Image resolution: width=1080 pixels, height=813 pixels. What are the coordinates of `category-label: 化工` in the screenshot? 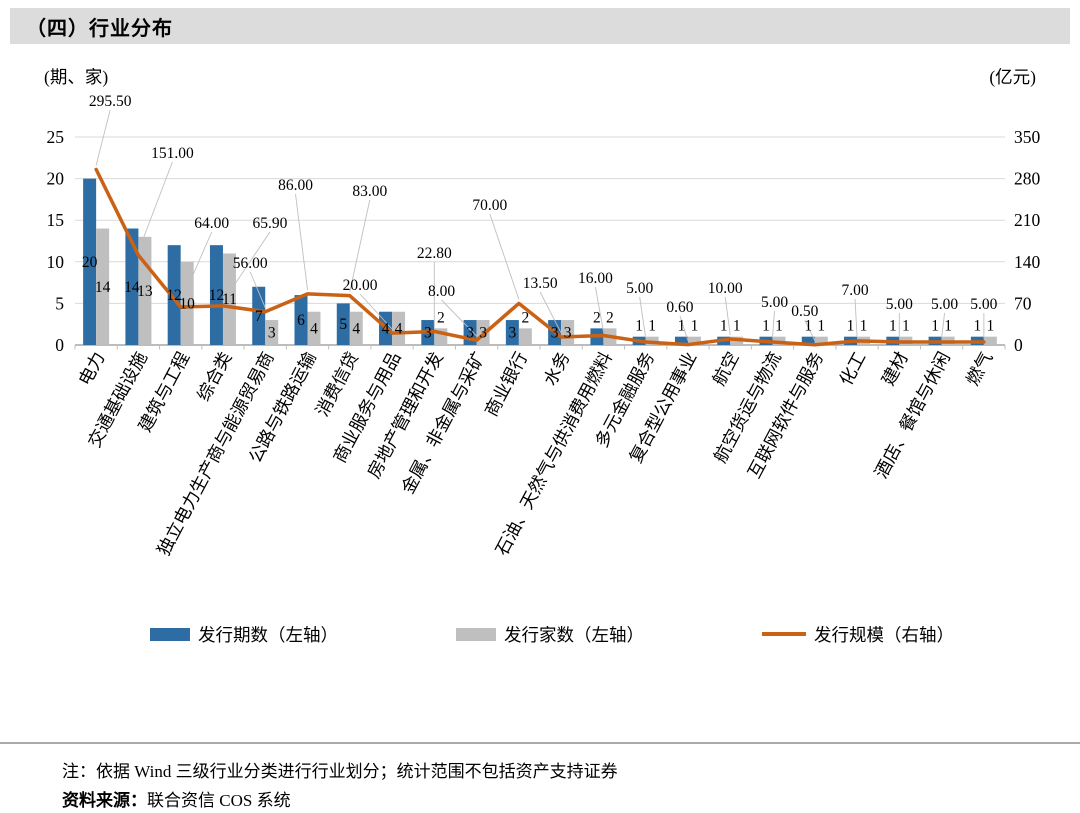 It's located at (852, 368).